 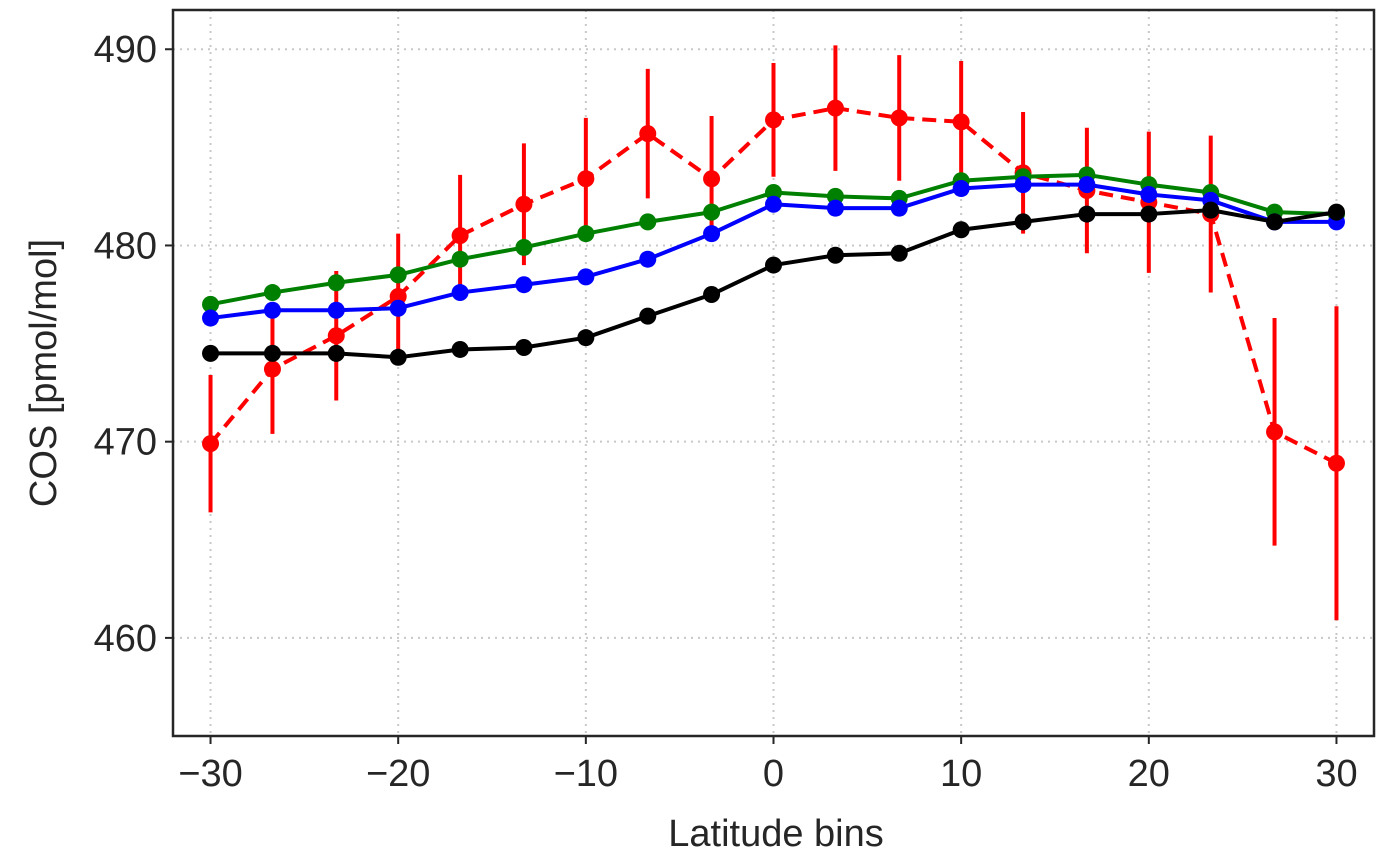 I want to click on y-tick-label: 470, so click(x=125, y=443).